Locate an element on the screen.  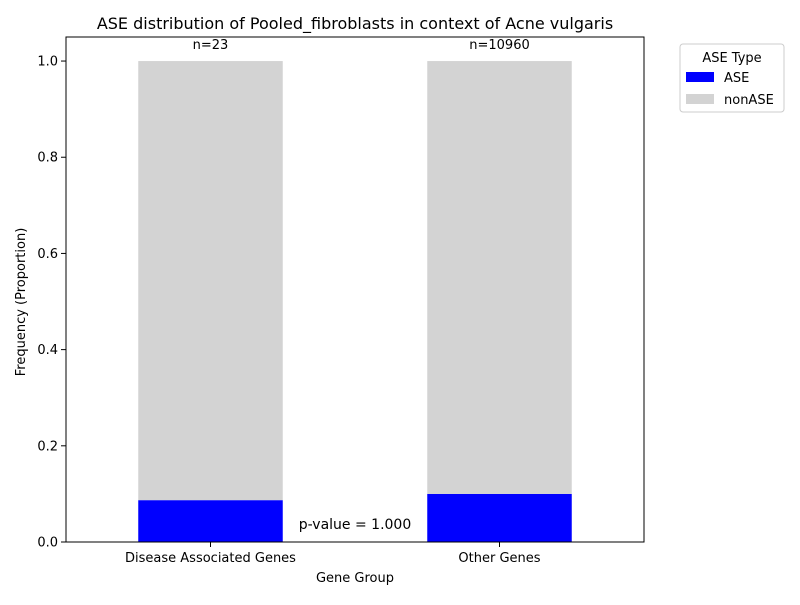
legend: ASE Type ASE nonASE is located at coordinates (732, 78).